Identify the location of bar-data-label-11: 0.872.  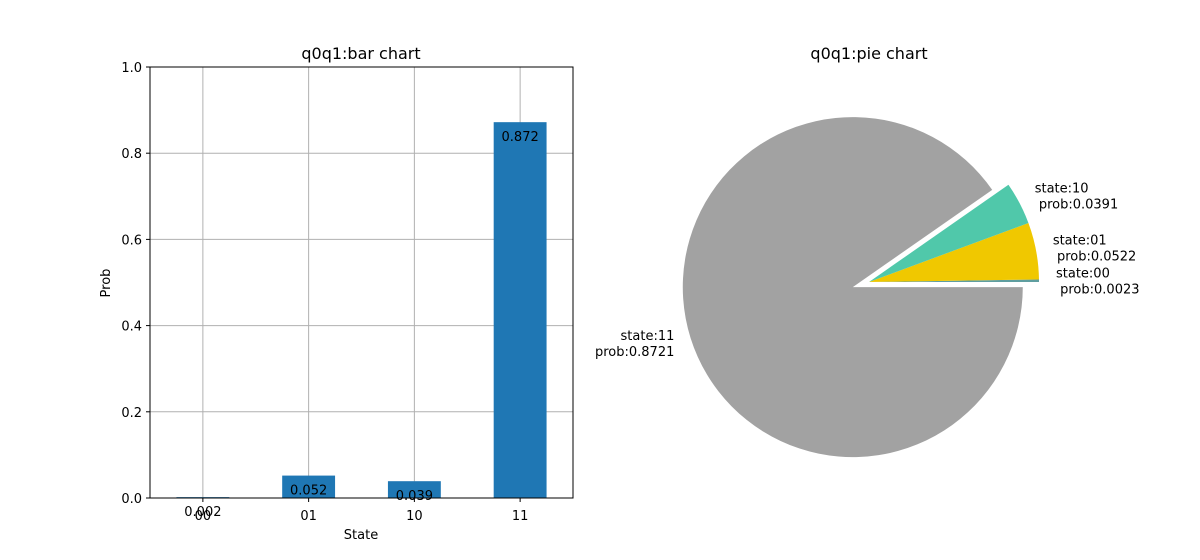
(520, 137).